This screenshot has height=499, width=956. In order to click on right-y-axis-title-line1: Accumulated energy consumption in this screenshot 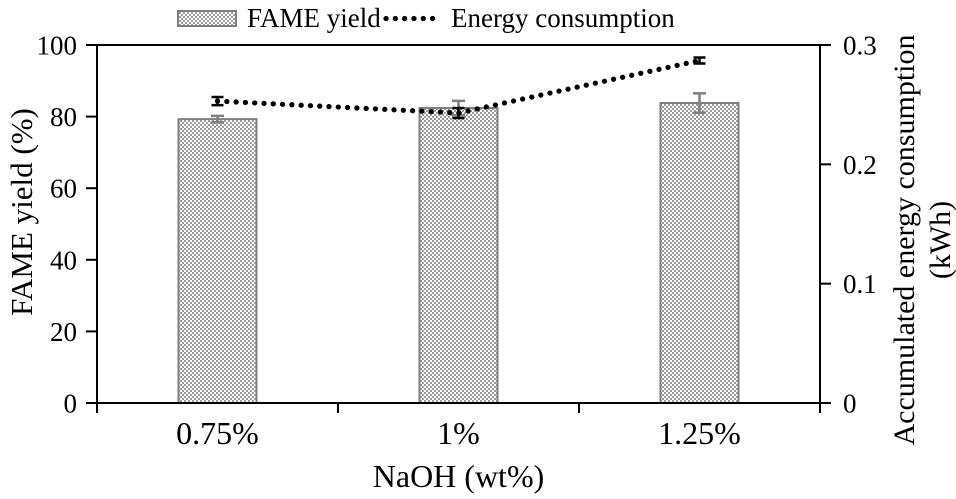, I will do `click(904, 240)`.